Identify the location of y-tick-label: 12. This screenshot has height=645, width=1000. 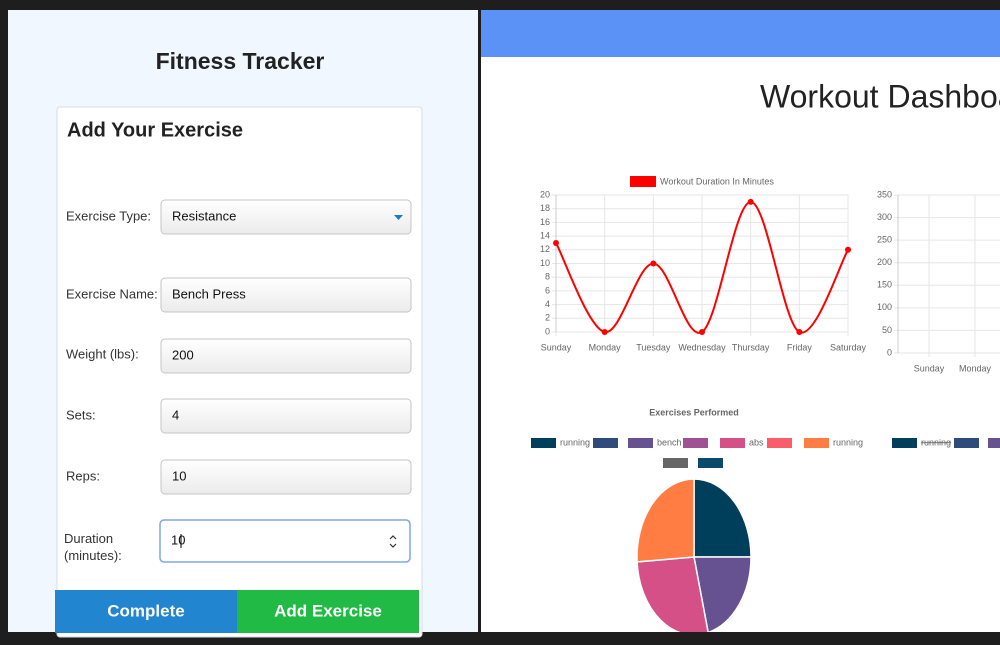
(545, 249).